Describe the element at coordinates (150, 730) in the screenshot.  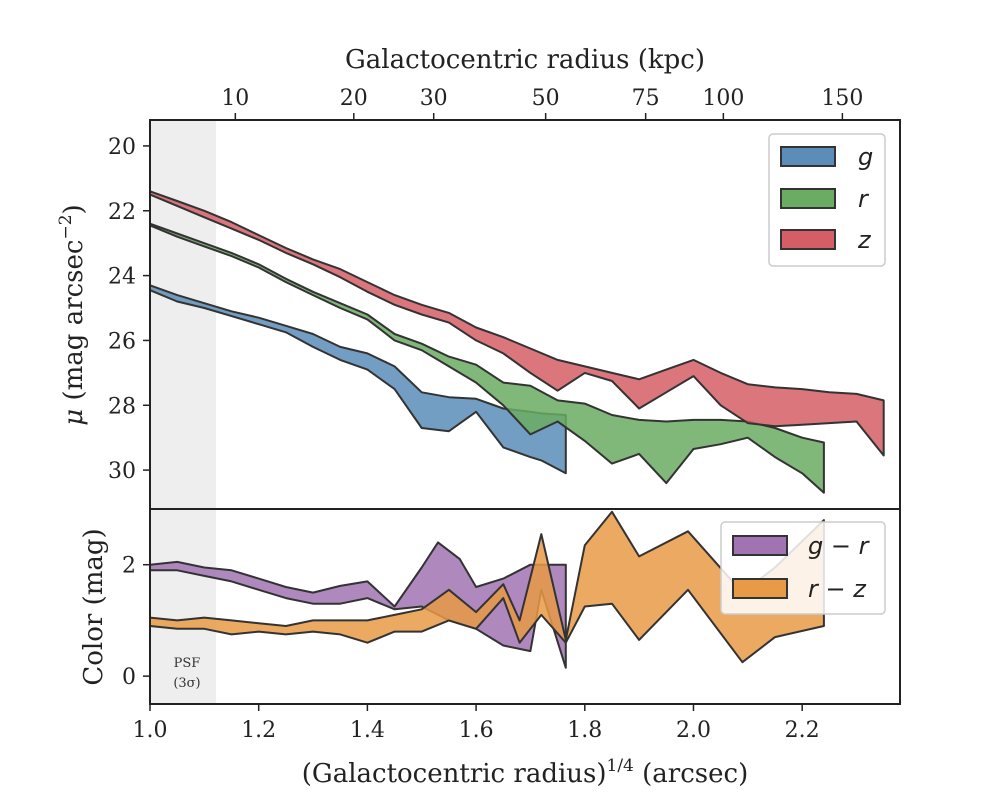
I see `bottom-xtick-label-0: 1.0` at that location.